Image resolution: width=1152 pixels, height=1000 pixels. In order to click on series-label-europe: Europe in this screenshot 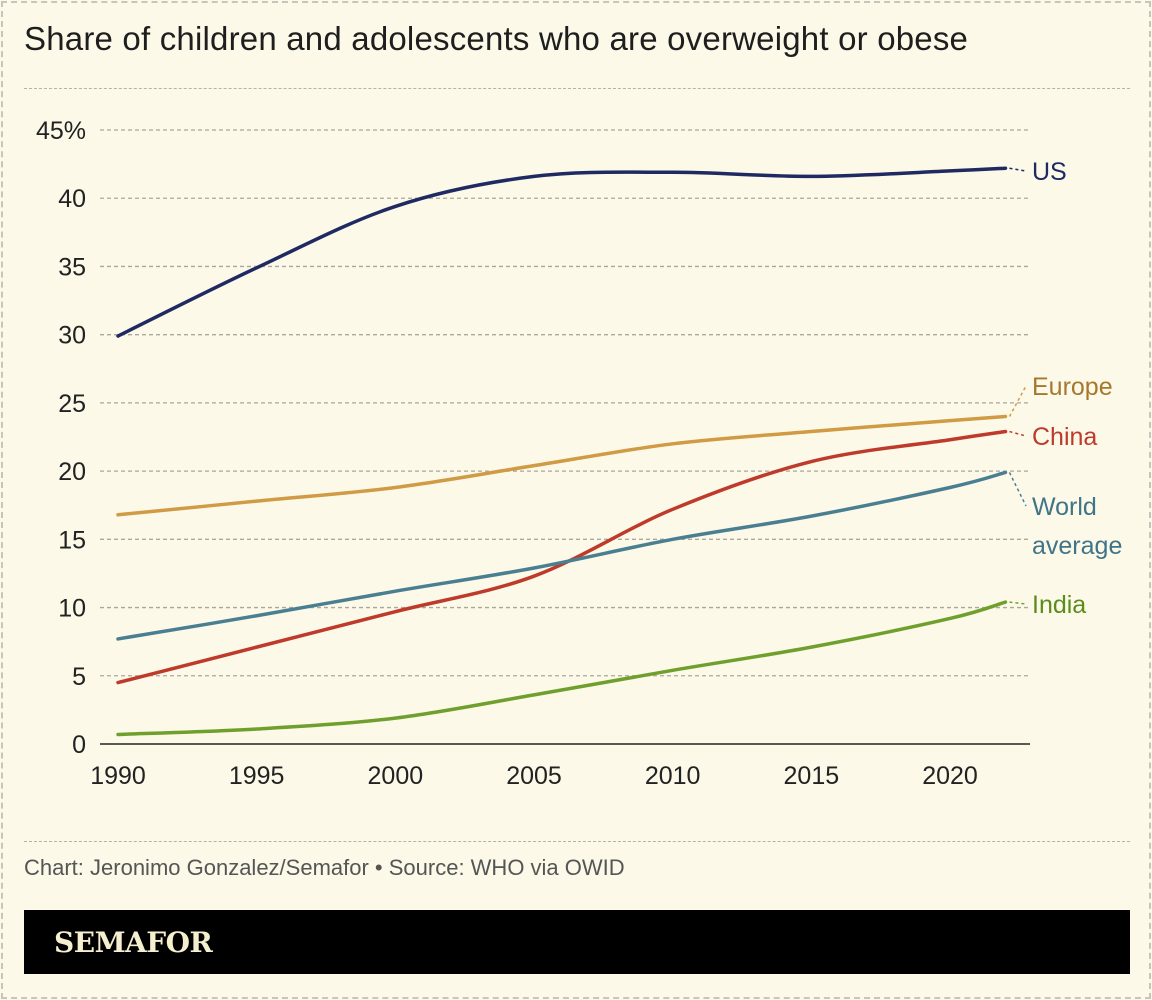, I will do `click(1072, 387)`.